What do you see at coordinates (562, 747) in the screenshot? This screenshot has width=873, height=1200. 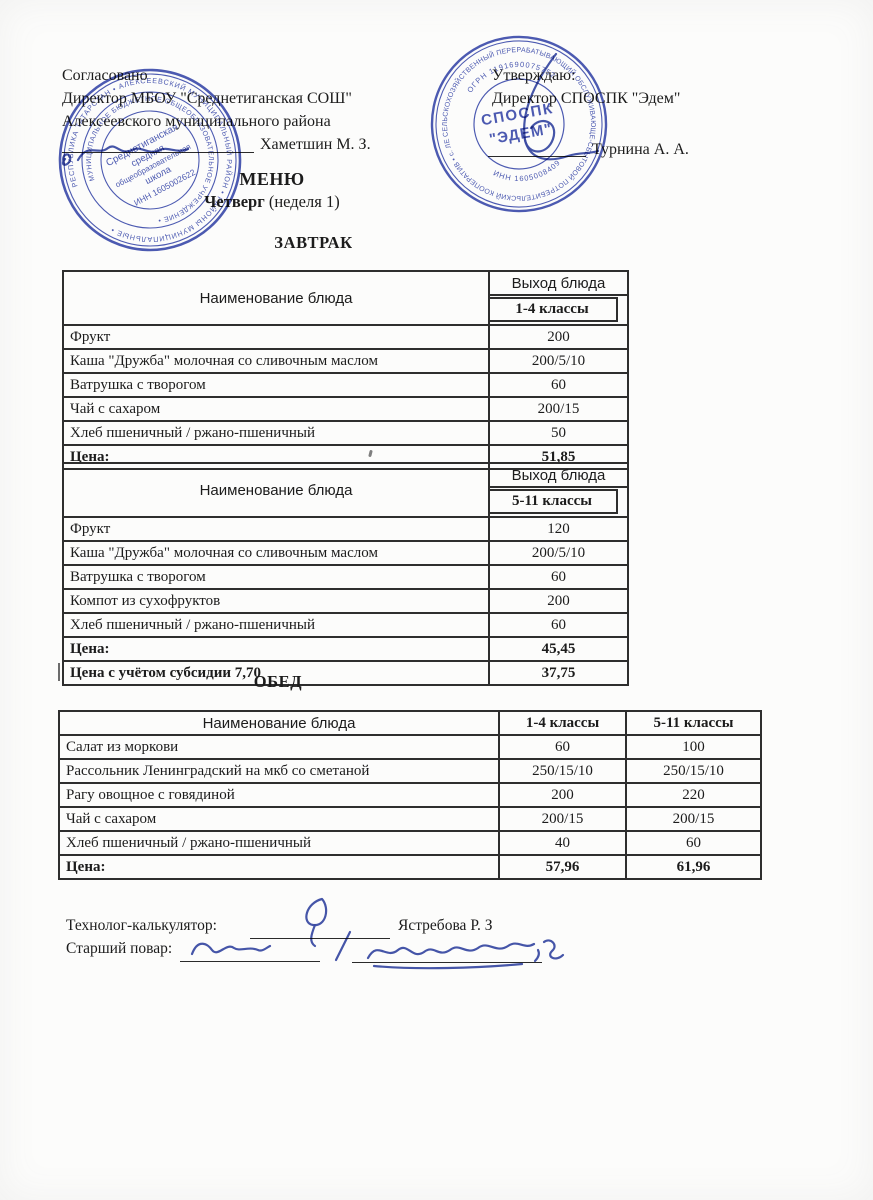 I see `dish-output-1-4: 60` at bounding box center [562, 747].